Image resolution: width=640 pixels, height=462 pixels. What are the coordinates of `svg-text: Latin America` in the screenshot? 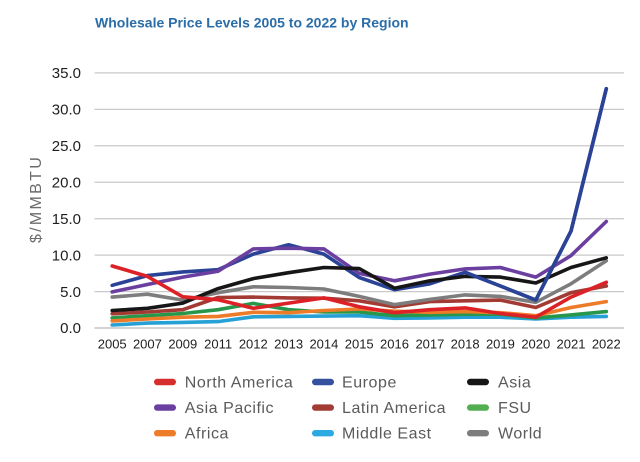 It's located at (394, 408).